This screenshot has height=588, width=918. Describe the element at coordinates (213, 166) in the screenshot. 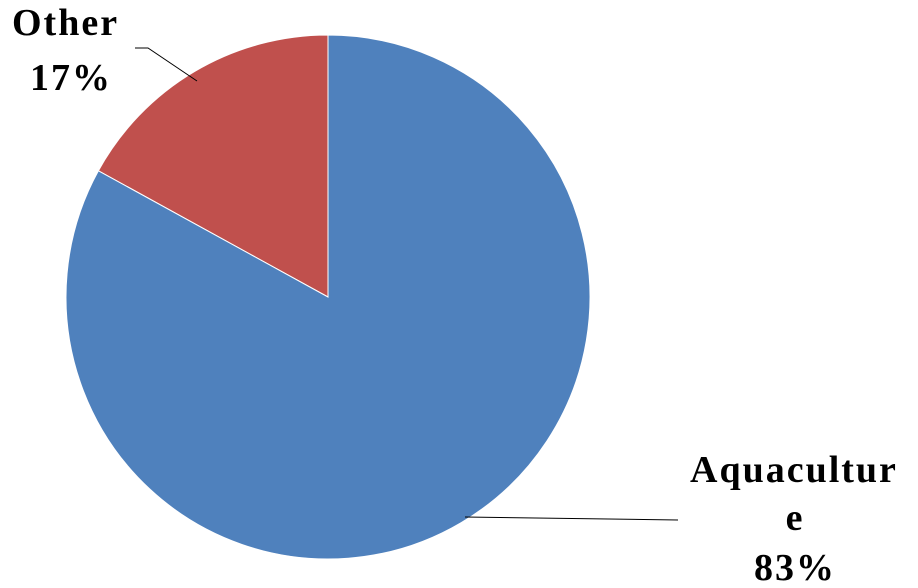

I see `pie-slice-other` at that location.